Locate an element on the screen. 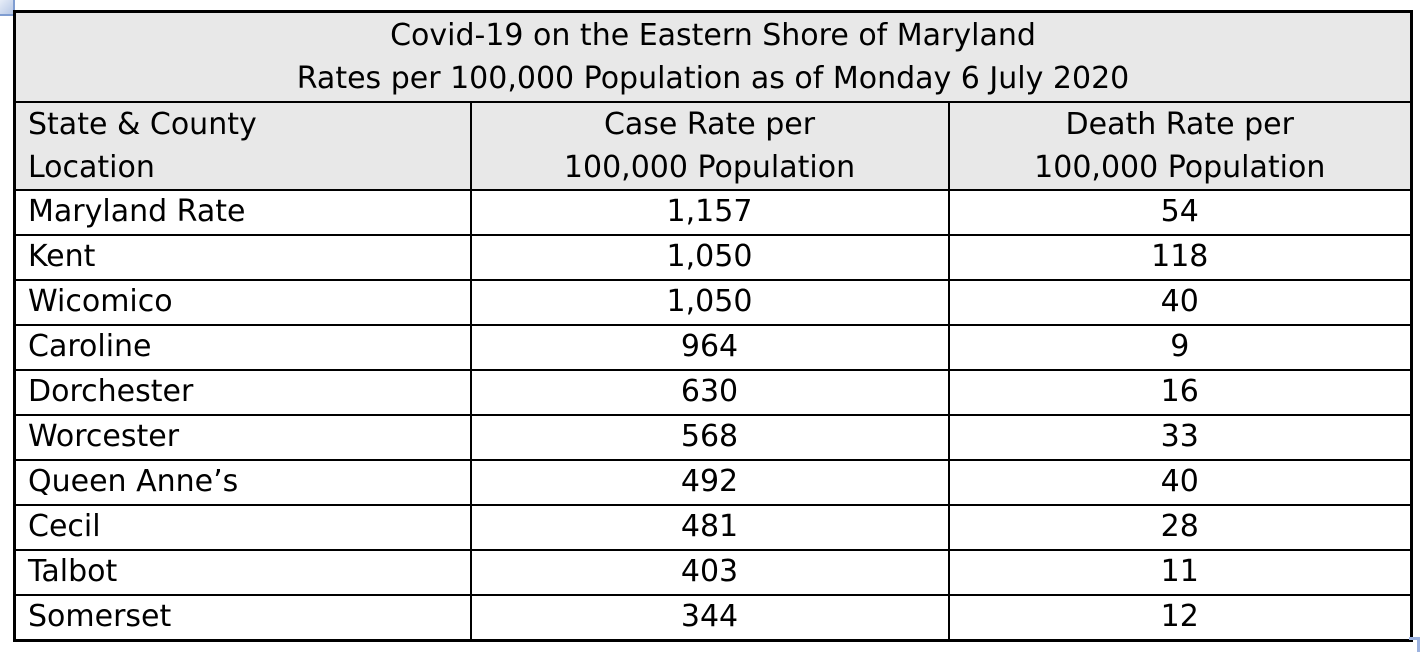 The image size is (1424, 652). location-cell: Worcester is located at coordinates (242, 437).